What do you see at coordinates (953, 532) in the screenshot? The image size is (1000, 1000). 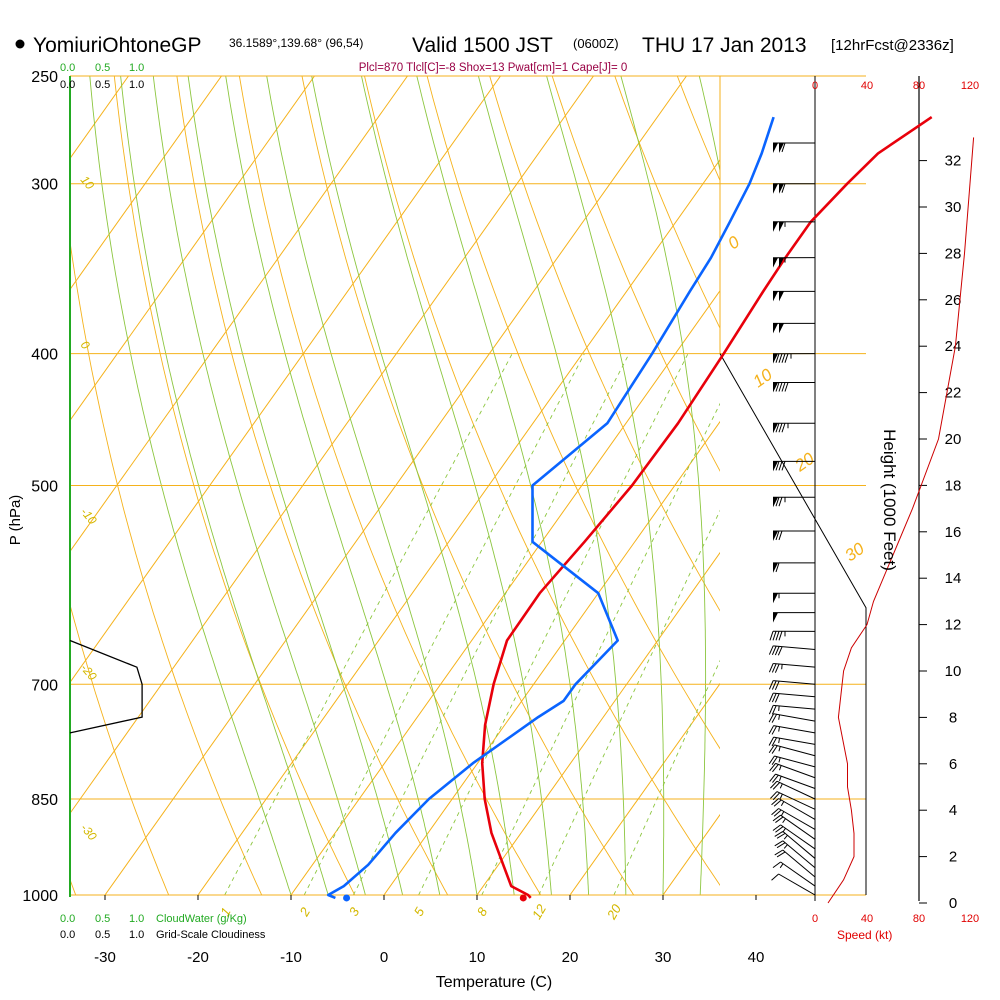 I see `height-tick-label: 16` at bounding box center [953, 532].